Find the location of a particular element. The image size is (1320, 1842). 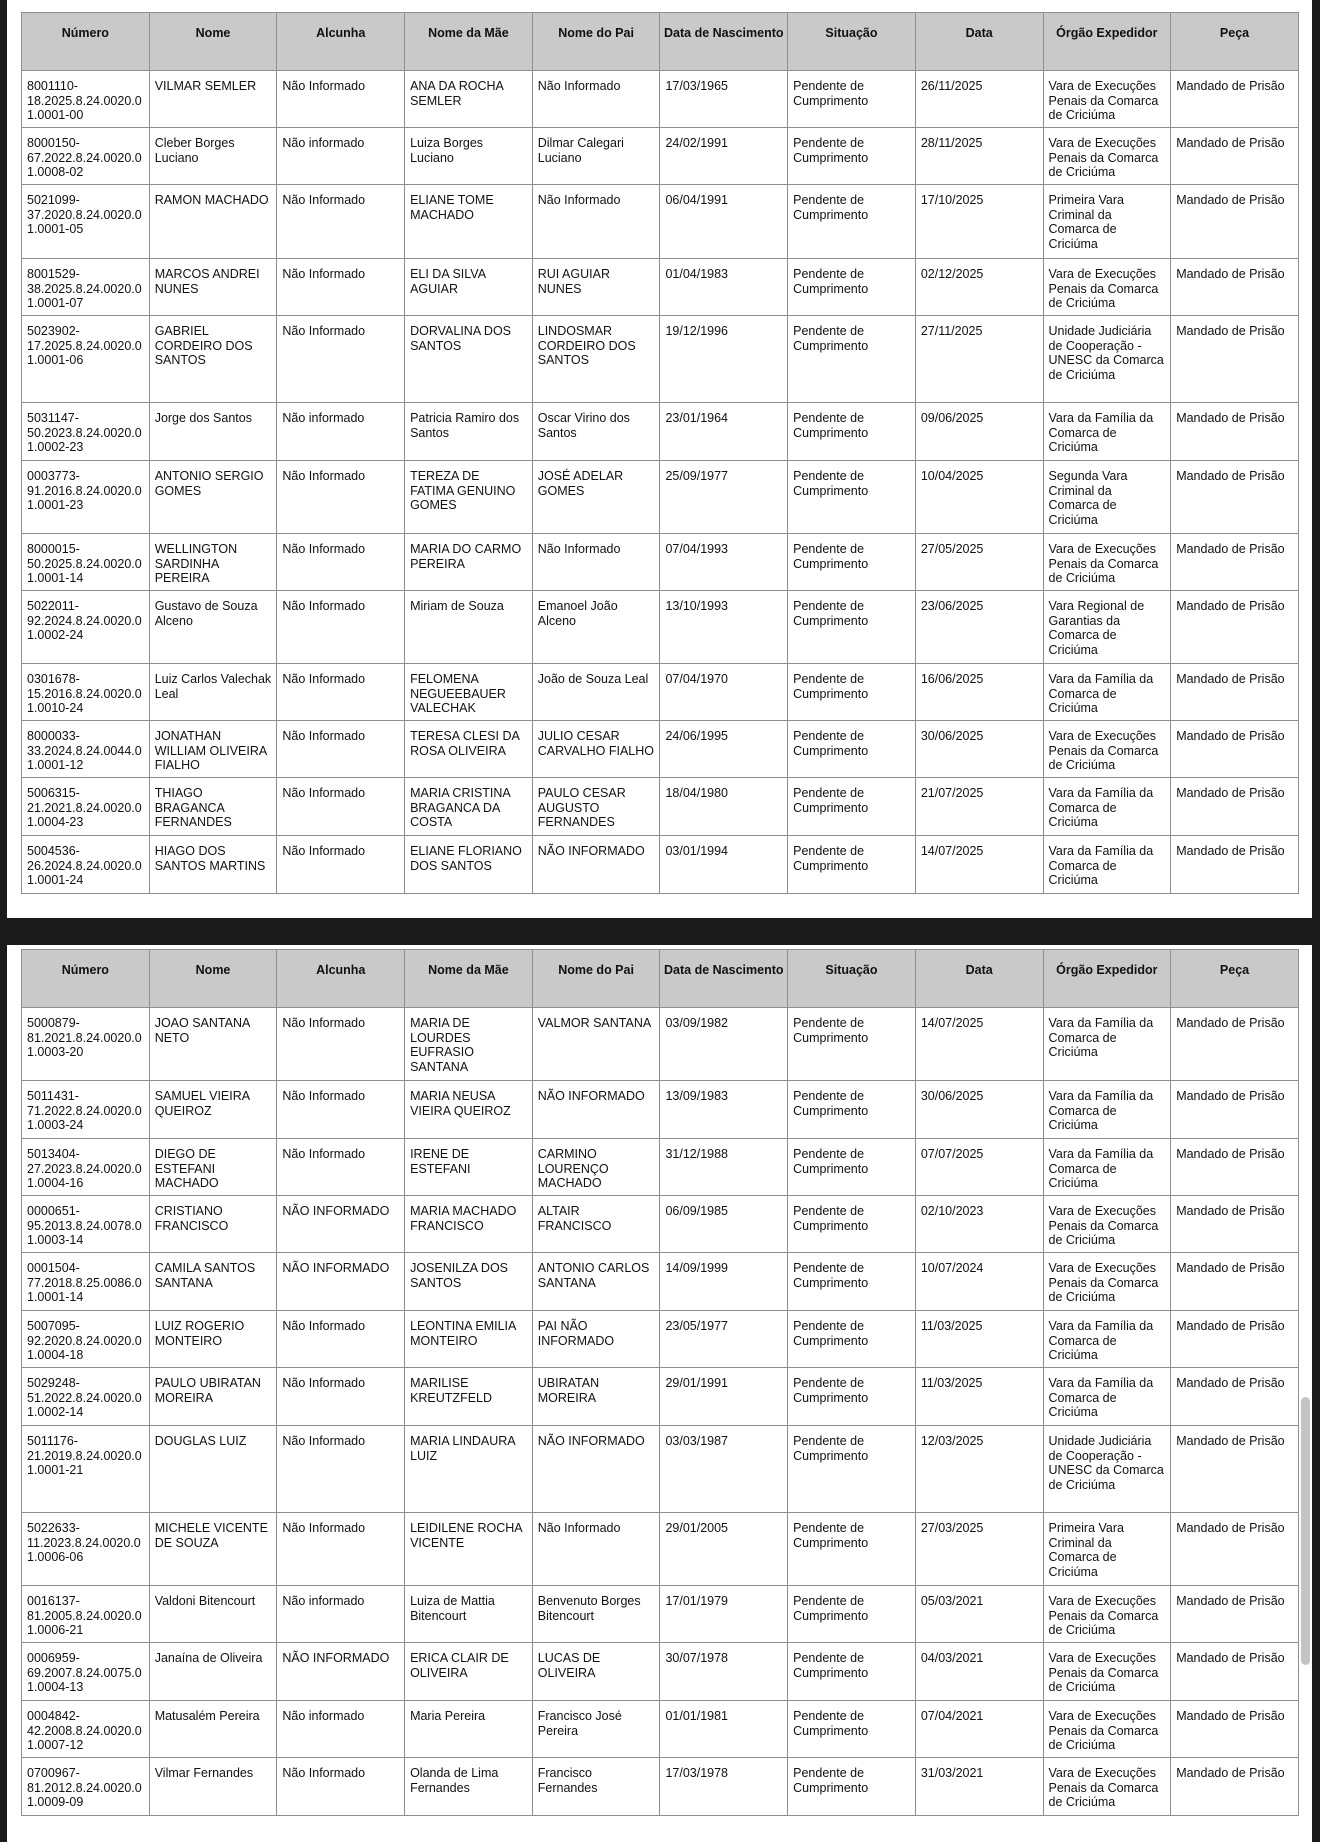

cell-data: 02/12/2025 is located at coordinates (979, 287).